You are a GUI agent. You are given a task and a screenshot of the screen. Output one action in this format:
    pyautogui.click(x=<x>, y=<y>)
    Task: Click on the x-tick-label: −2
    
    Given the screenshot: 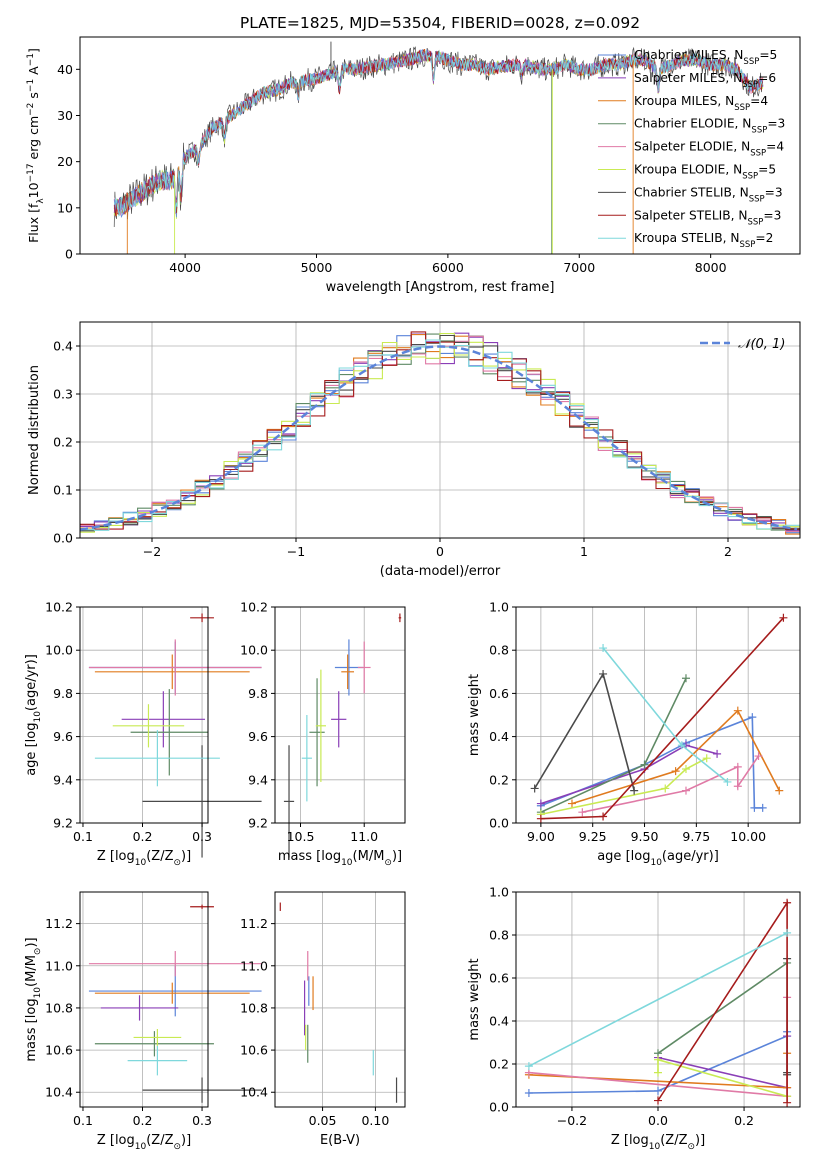 What is the action you would take?
    pyautogui.click(x=152, y=551)
    